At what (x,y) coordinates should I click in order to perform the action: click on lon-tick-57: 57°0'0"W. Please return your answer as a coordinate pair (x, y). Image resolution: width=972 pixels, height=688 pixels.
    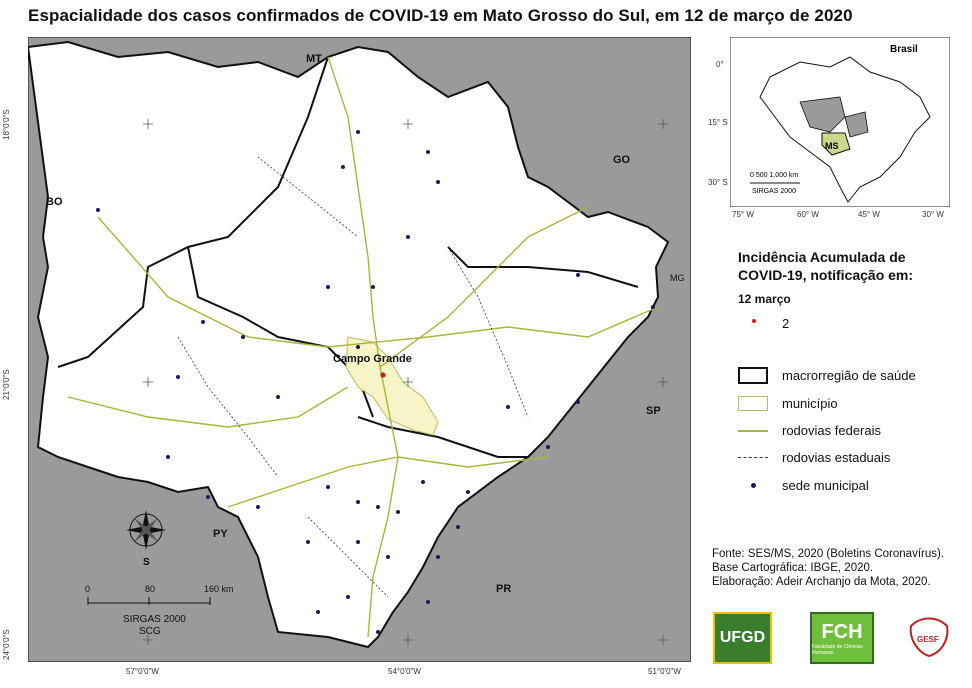
    Looking at the image, I should click on (142, 671).